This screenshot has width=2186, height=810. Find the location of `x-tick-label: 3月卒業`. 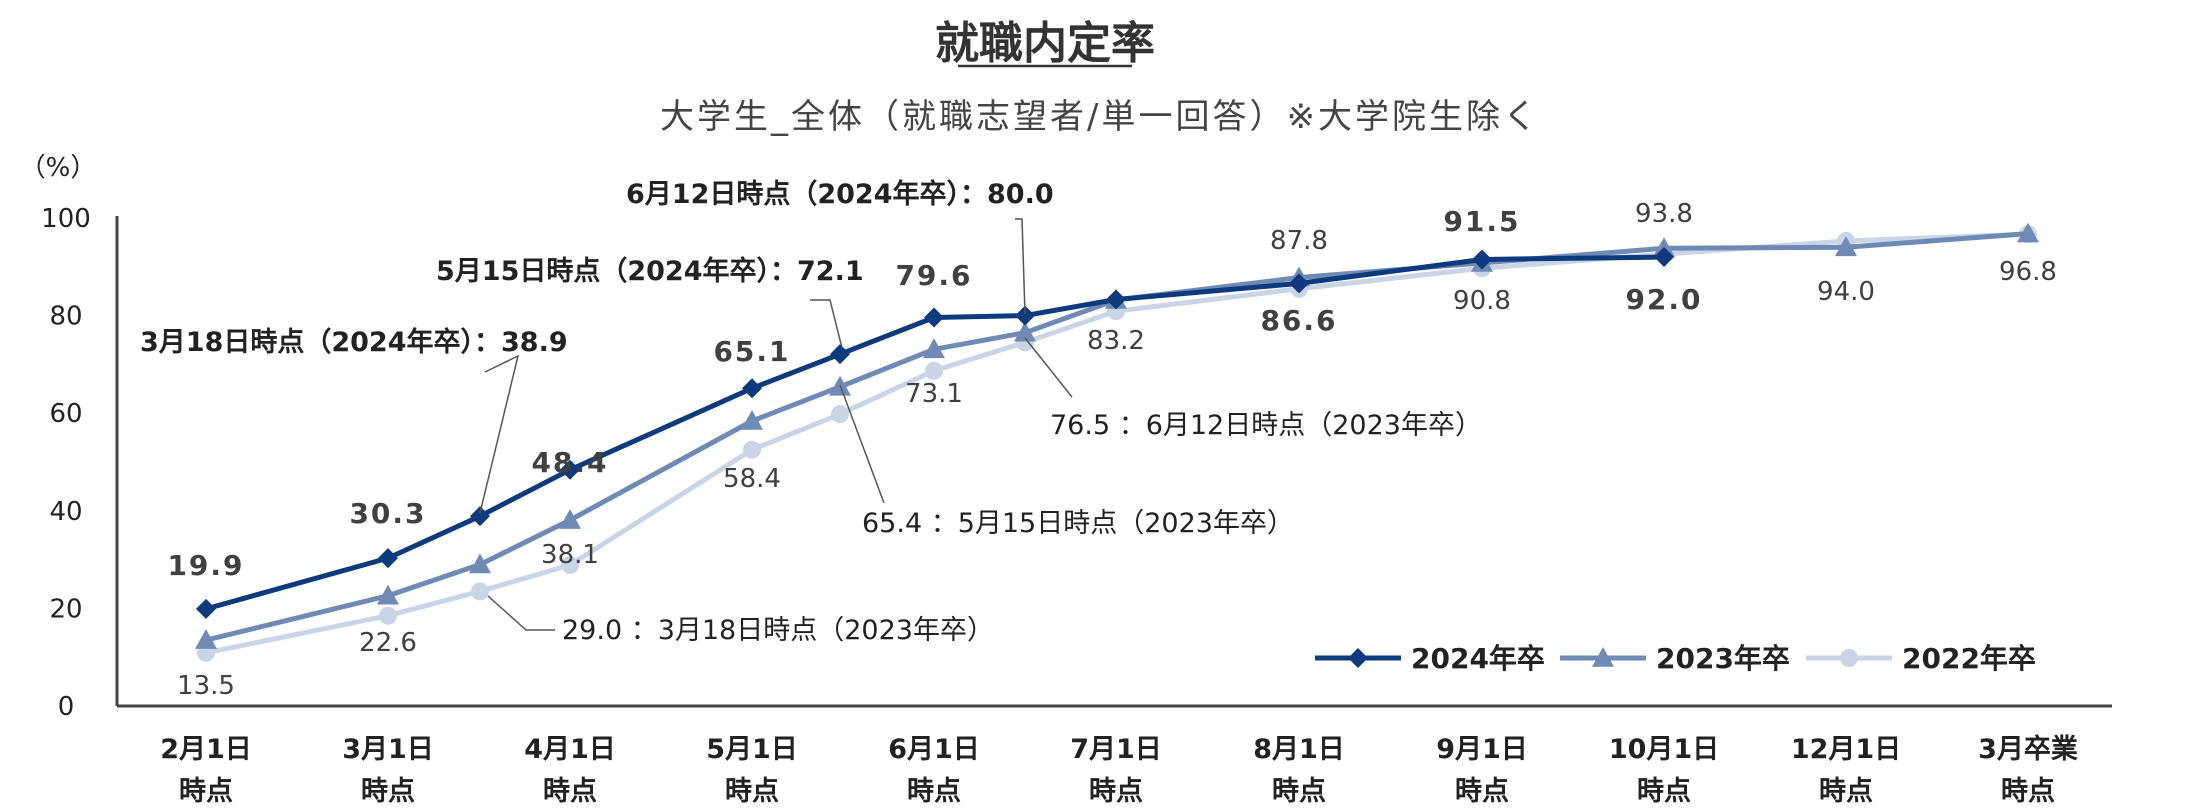

x-tick-label: 3月卒業 is located at coordinates (2028, 749).